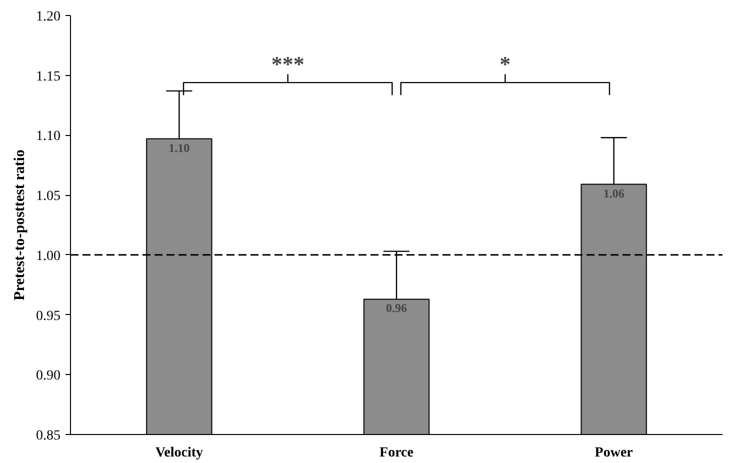  What do you see at coordinates (505, 63) in the screenshot?
I see `annotation: *` at bounding box center [505, 63].